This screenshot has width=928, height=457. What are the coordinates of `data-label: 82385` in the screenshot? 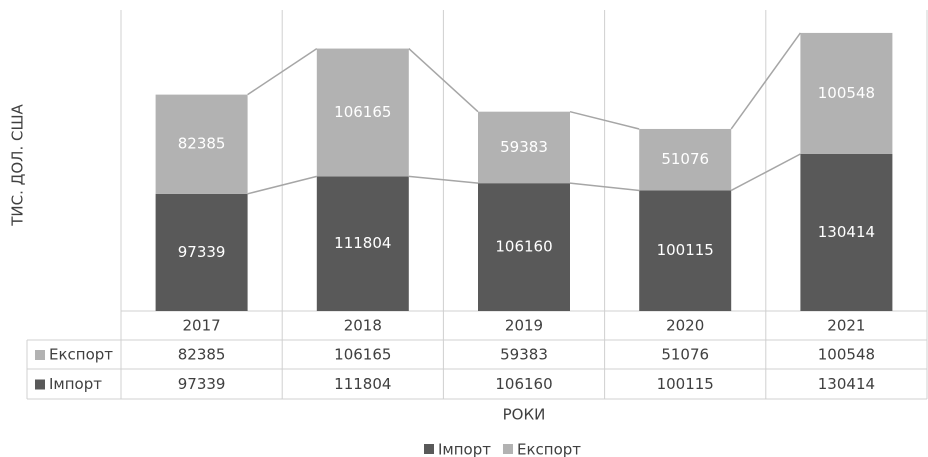 It's located at (202, 144).